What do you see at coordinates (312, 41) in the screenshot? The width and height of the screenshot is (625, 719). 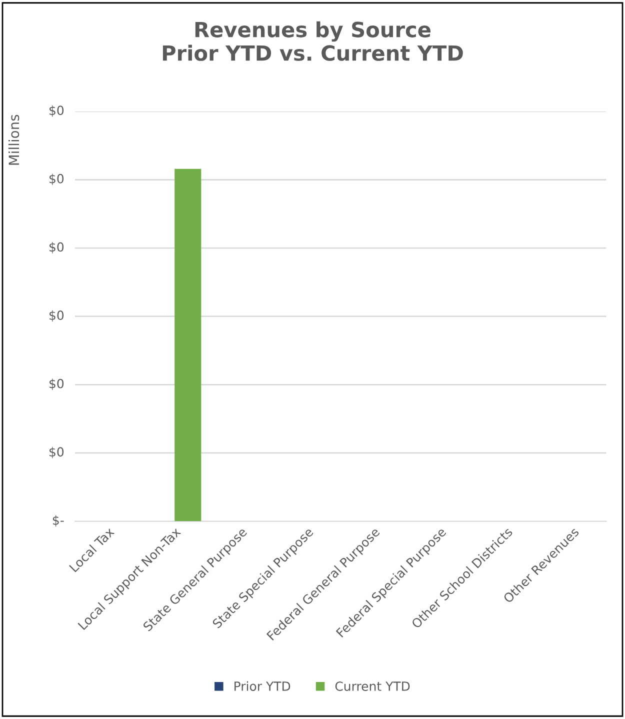 I see `chart-title: Revenues by Source Prior YTD vs. Current YTD` at bounding box center [312, 41].